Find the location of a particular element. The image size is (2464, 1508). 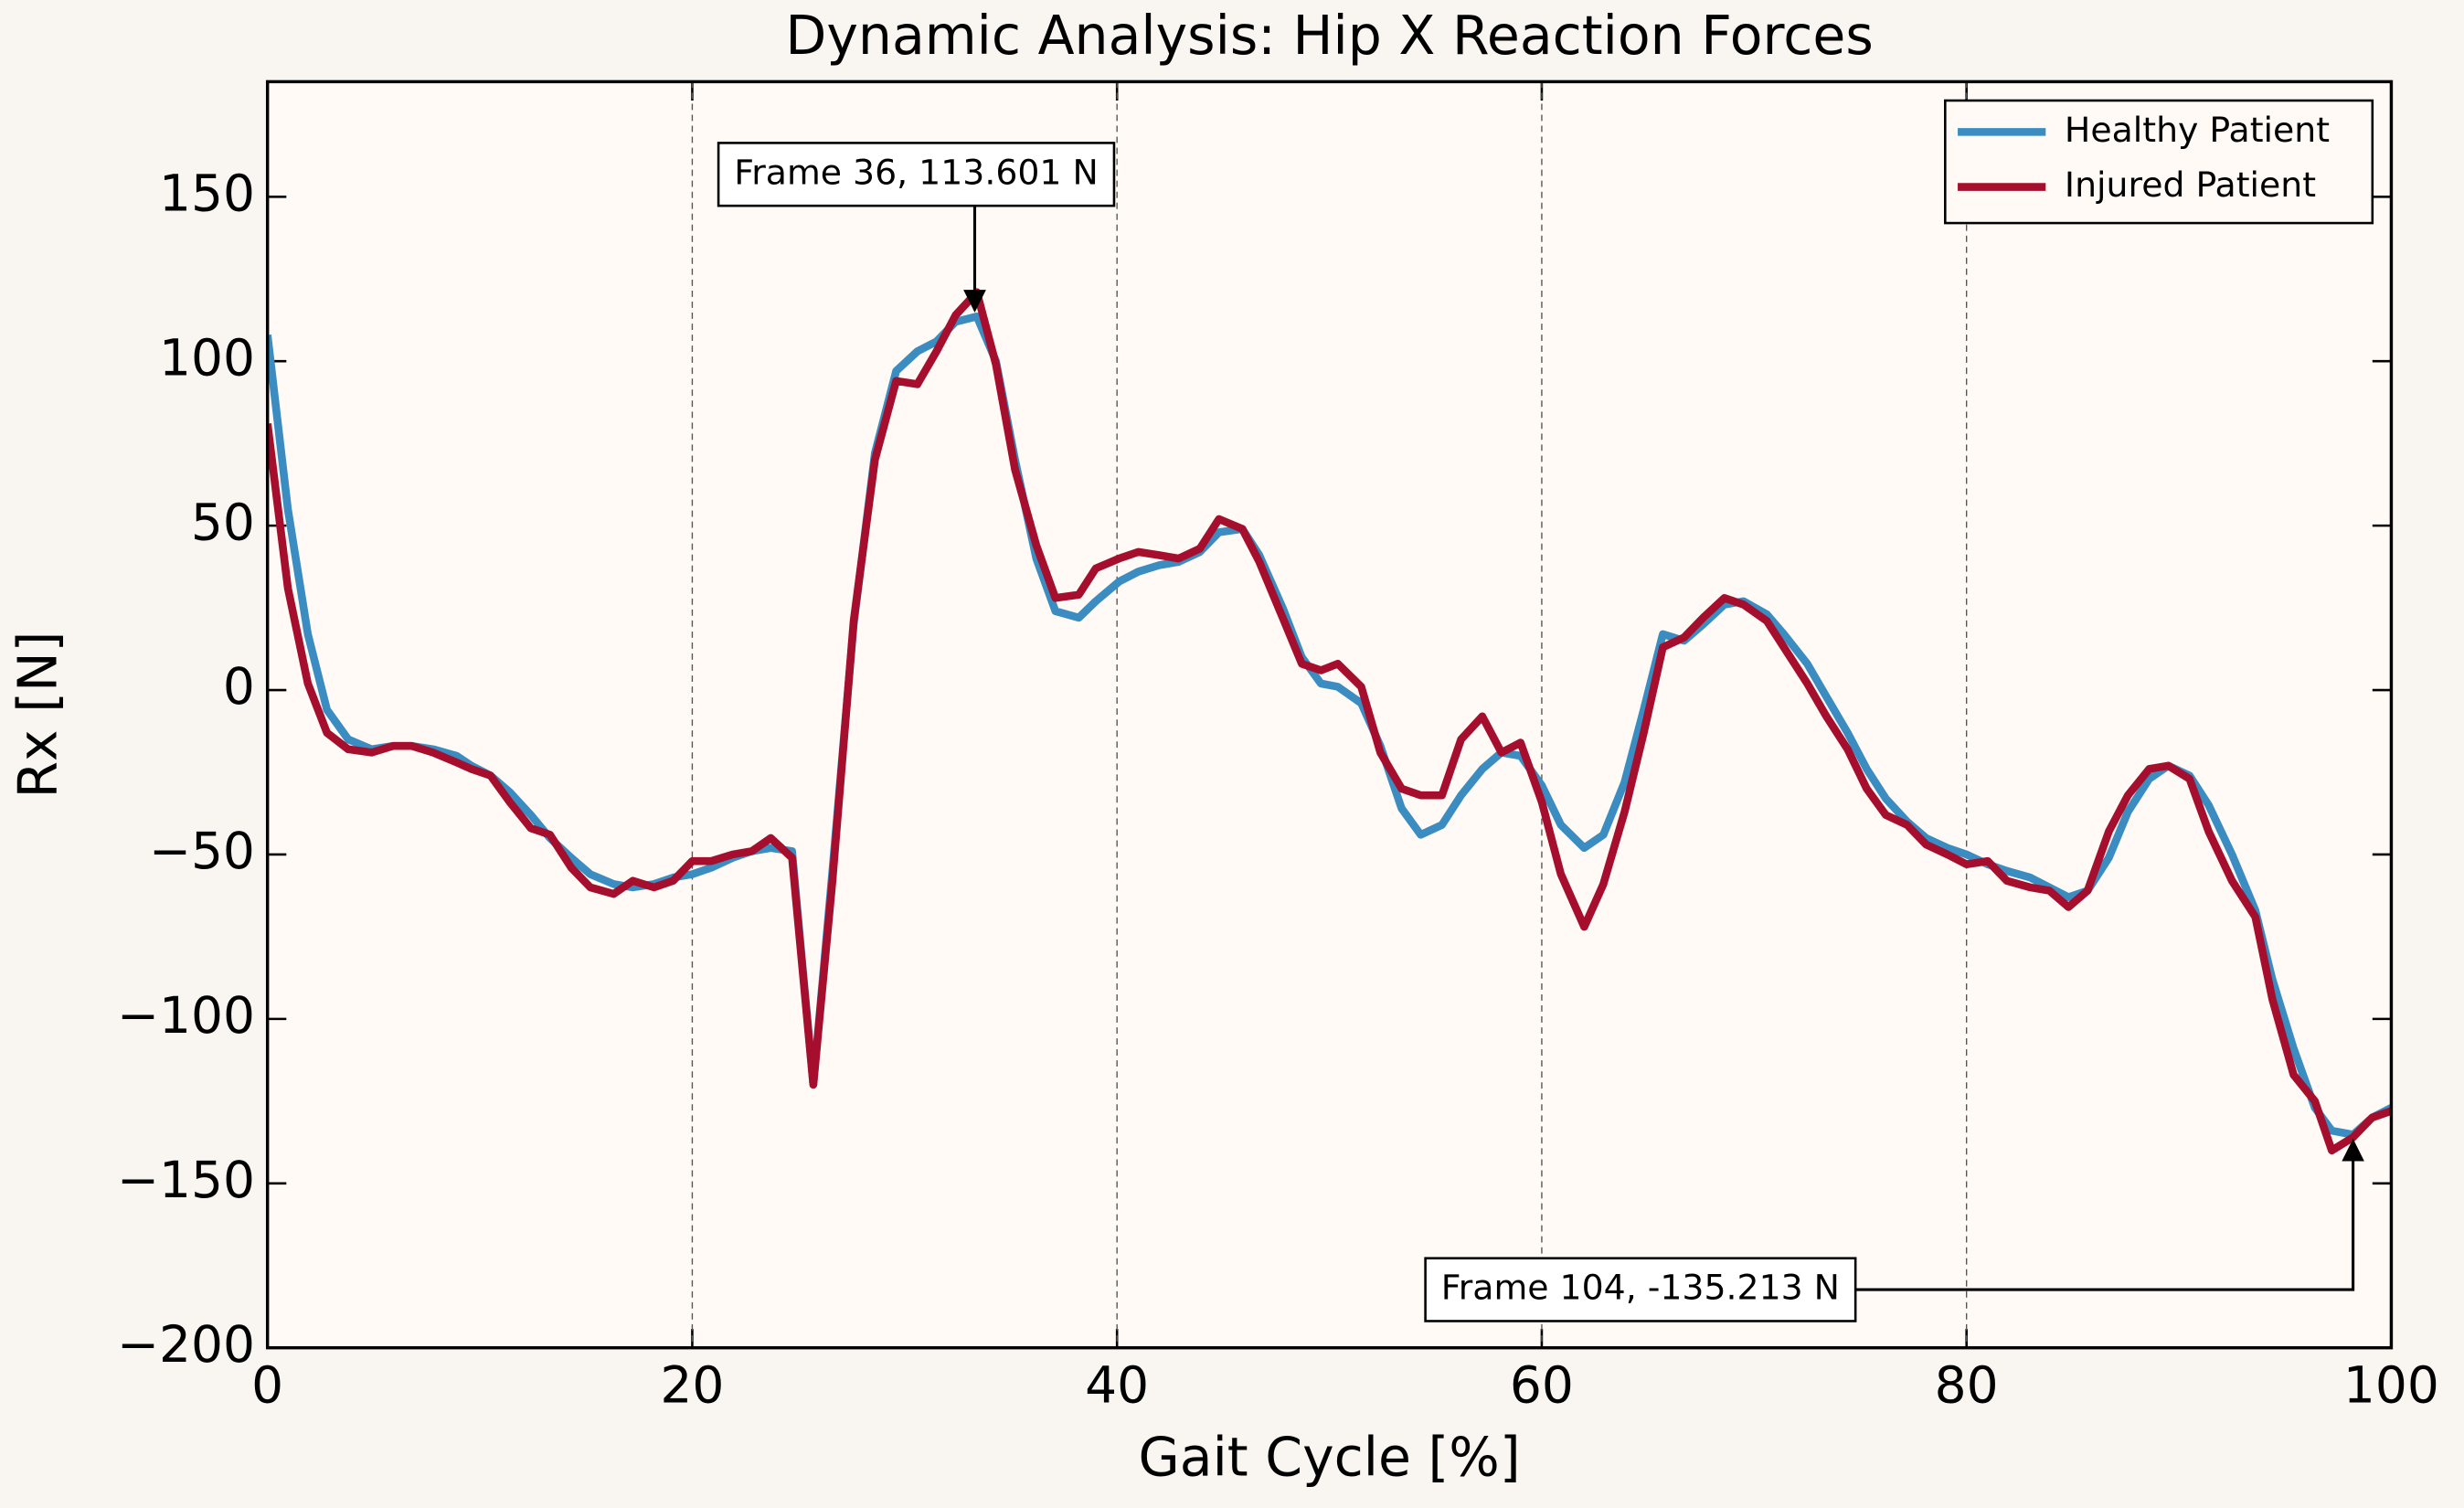

x-tick-label: 0 is located at coordinates (267, 1385).